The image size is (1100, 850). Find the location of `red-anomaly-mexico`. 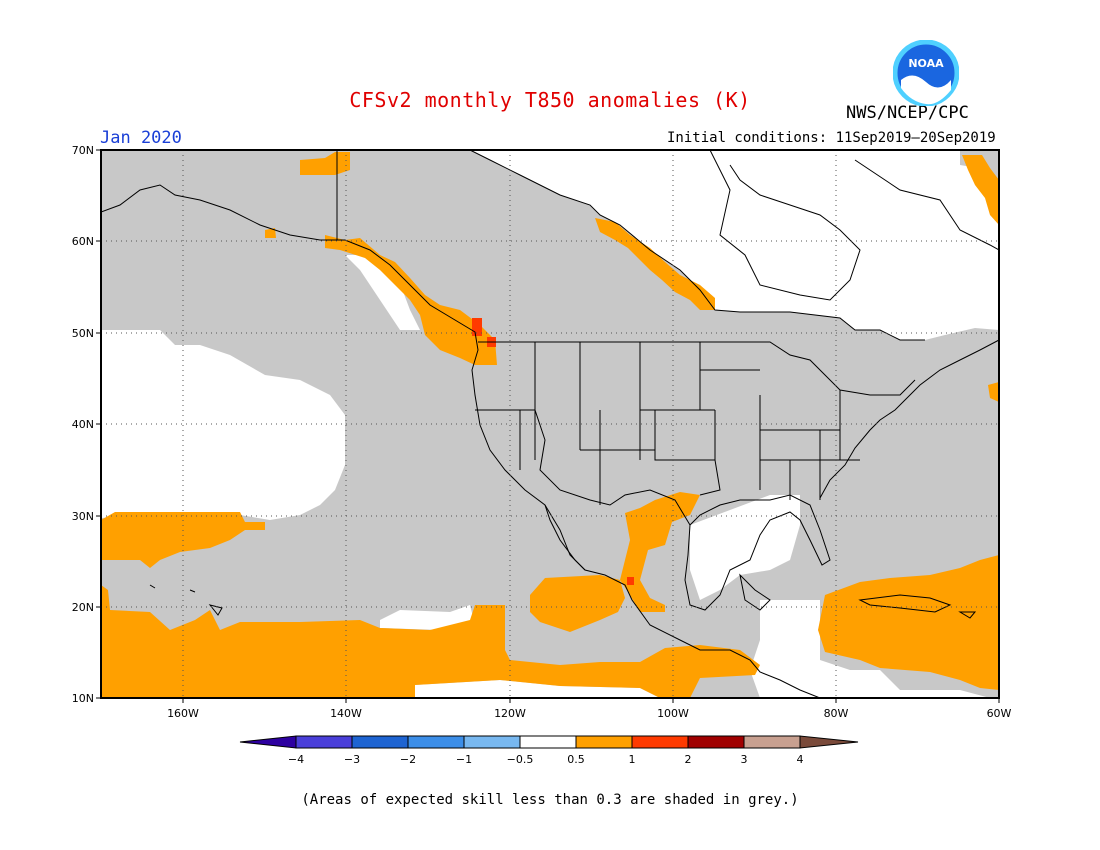

red-anomaly-mexico is located at coordinates (630, 581).